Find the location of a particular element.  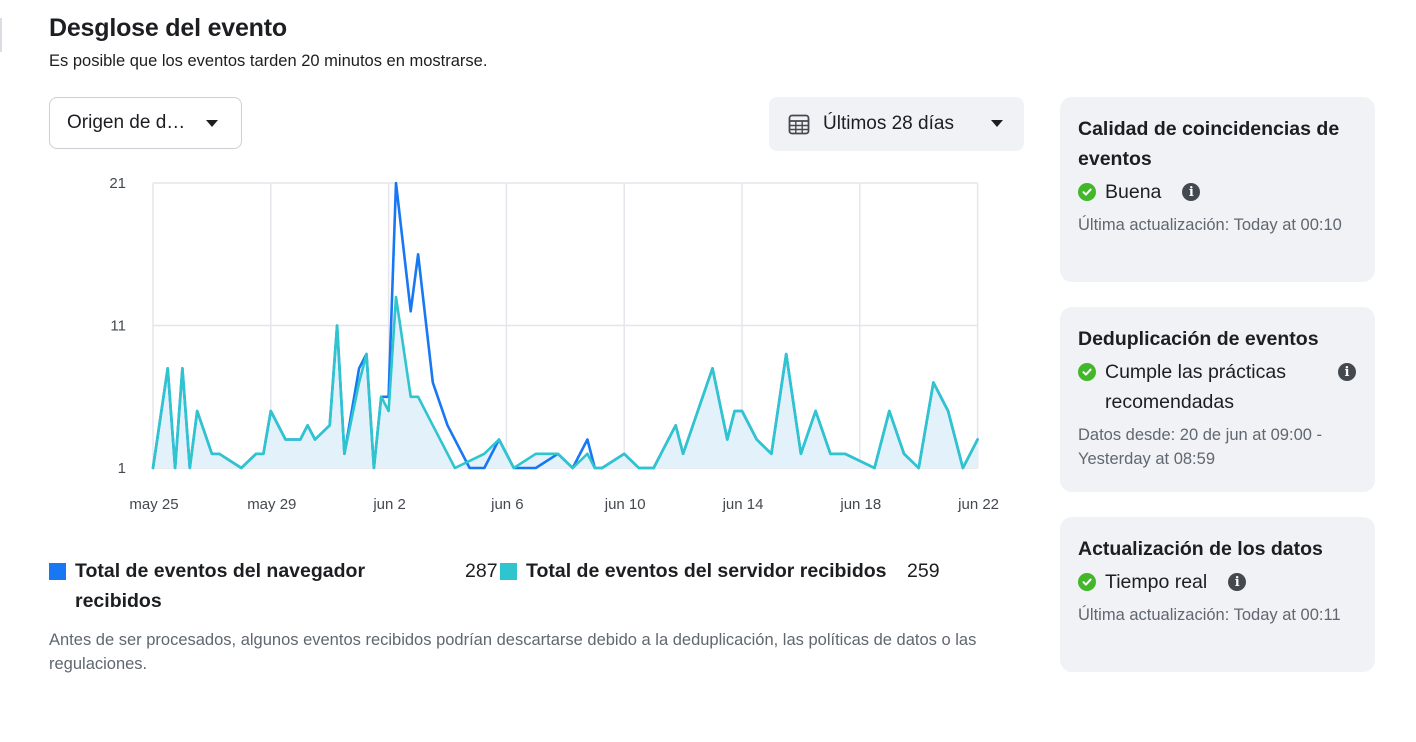

y-tick-label: 21 is located at coordinates (117, 183).